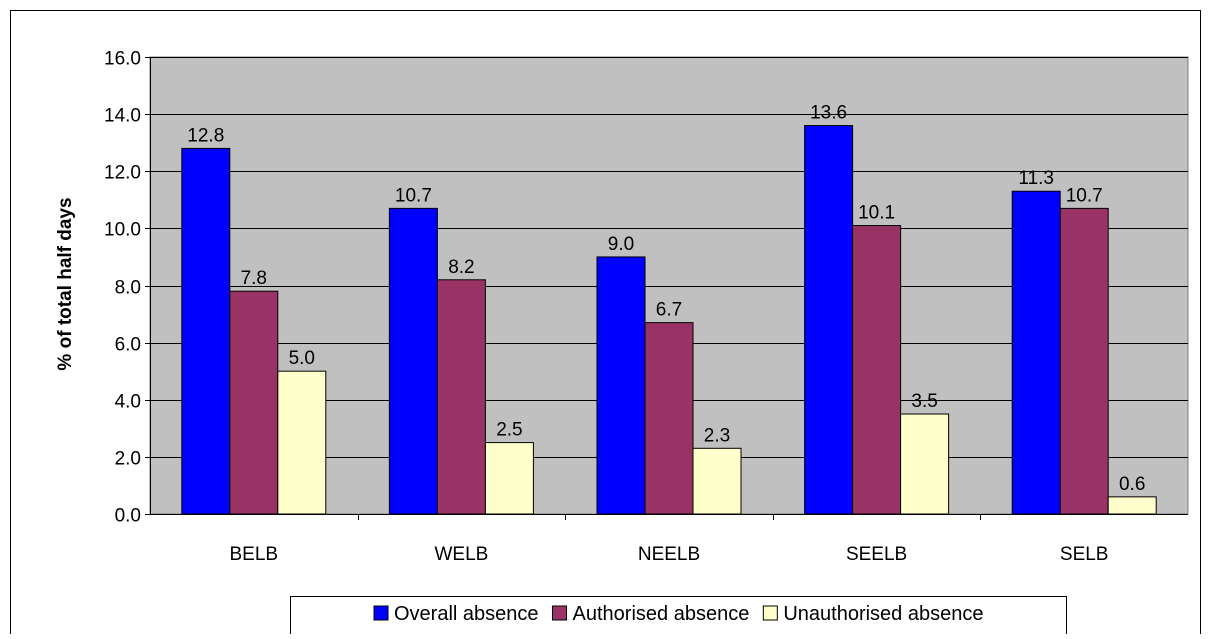  Describe the element at coordinates (128, 288) in the screenshot. I see `y-tick-label: 8.0` at that location.